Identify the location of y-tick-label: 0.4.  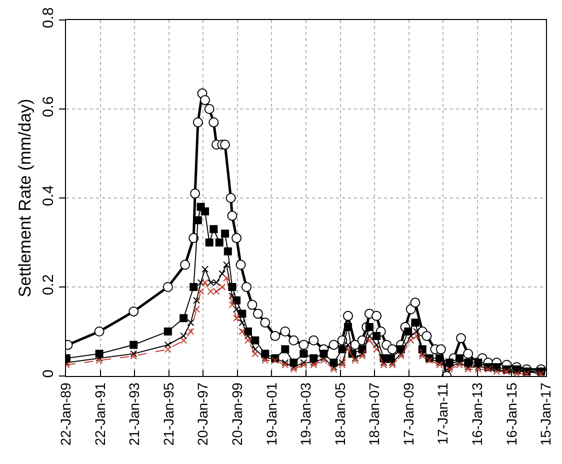
(48, 195).